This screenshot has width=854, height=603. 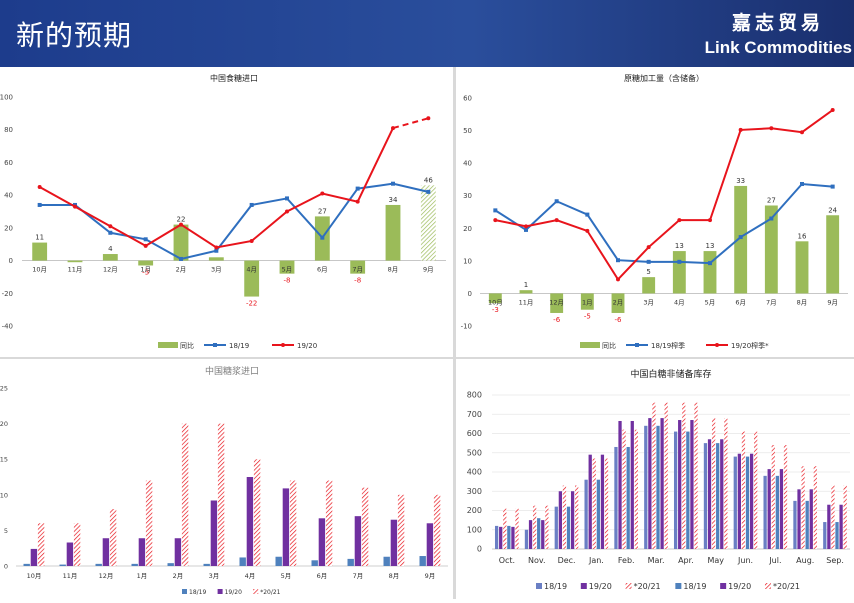 I want to click on y-tick-label: 10, so click(x=4, y=495).